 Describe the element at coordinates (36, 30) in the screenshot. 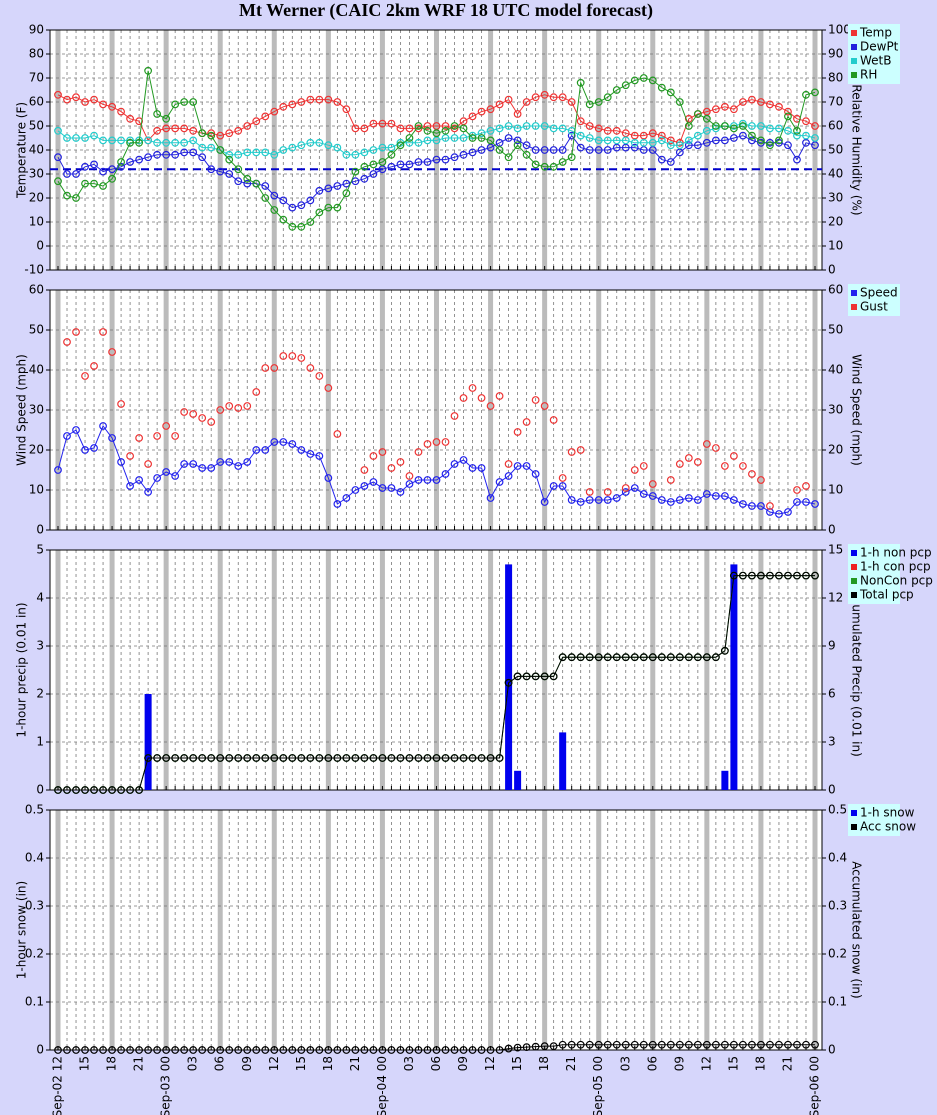

I see `y-tick-label: 90` at that location.